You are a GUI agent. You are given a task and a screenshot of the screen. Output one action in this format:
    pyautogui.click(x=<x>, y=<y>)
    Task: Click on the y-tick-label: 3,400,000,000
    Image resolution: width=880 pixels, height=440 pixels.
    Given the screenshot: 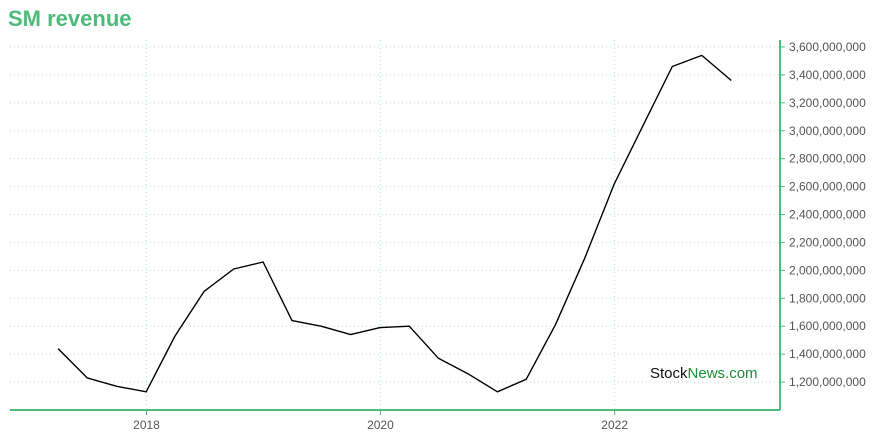 What is the action you would take?
    pyautogui.click(x=827, y=75)
    